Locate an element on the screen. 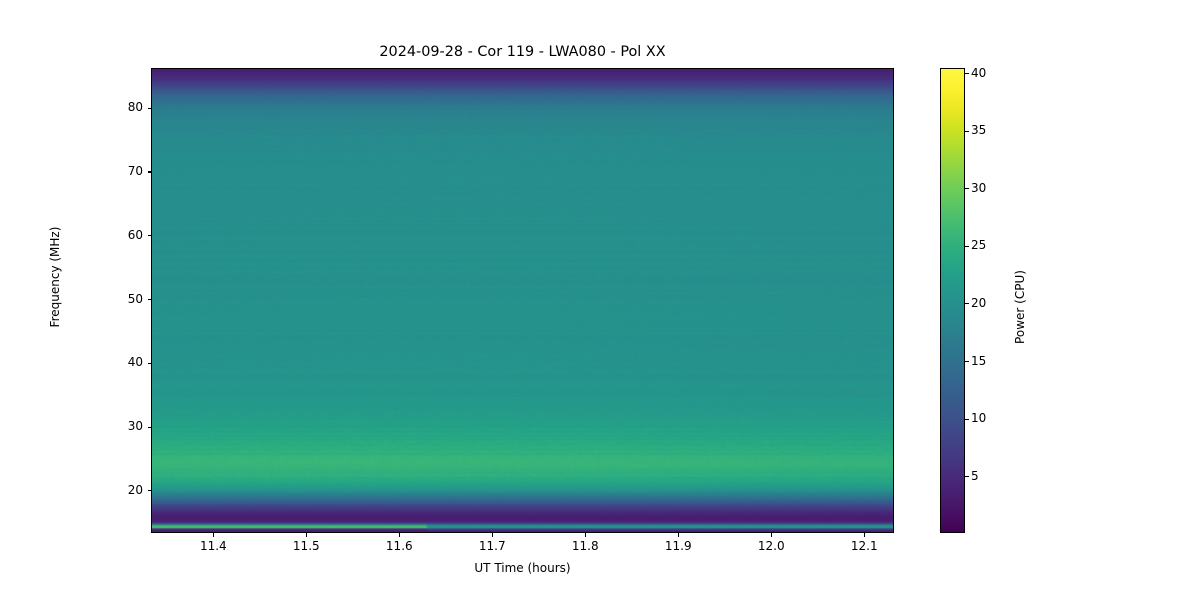 This screenshot has height=600, width=1200. y-tick-label: 60 is located at coordinates (135, 234).